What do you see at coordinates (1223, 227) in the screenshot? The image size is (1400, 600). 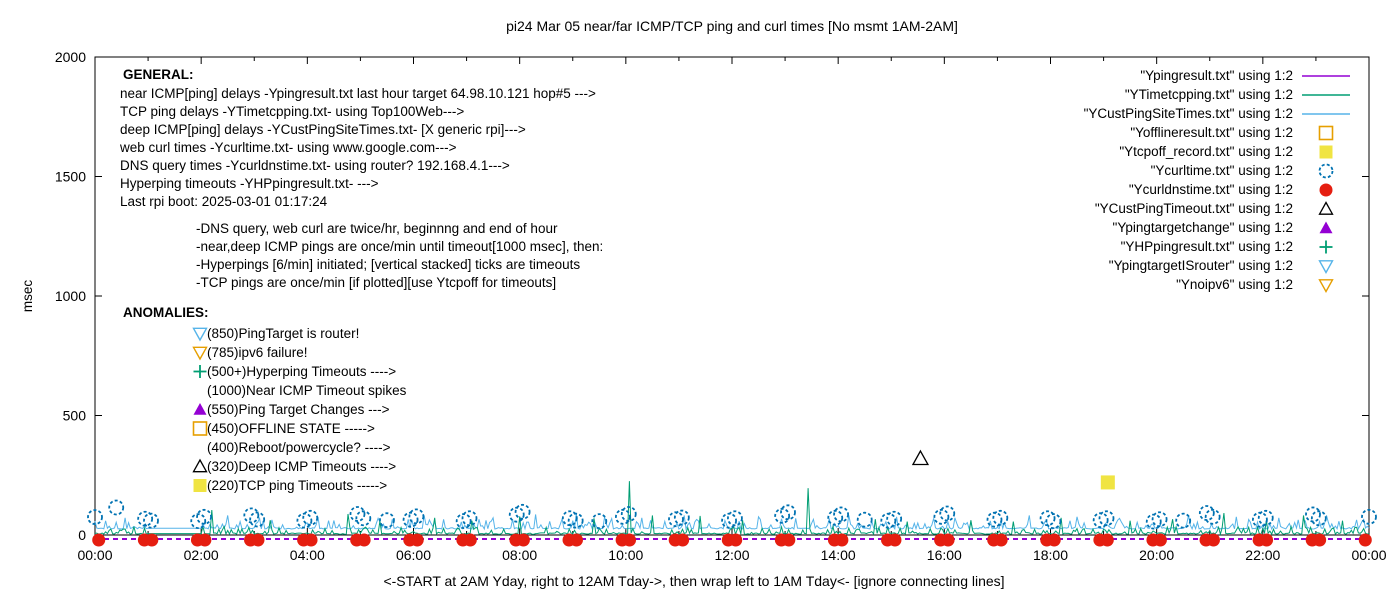 I see `legend-entry: "Ypingtargetchange" using 1:2` at bounding box center [1223, 227].